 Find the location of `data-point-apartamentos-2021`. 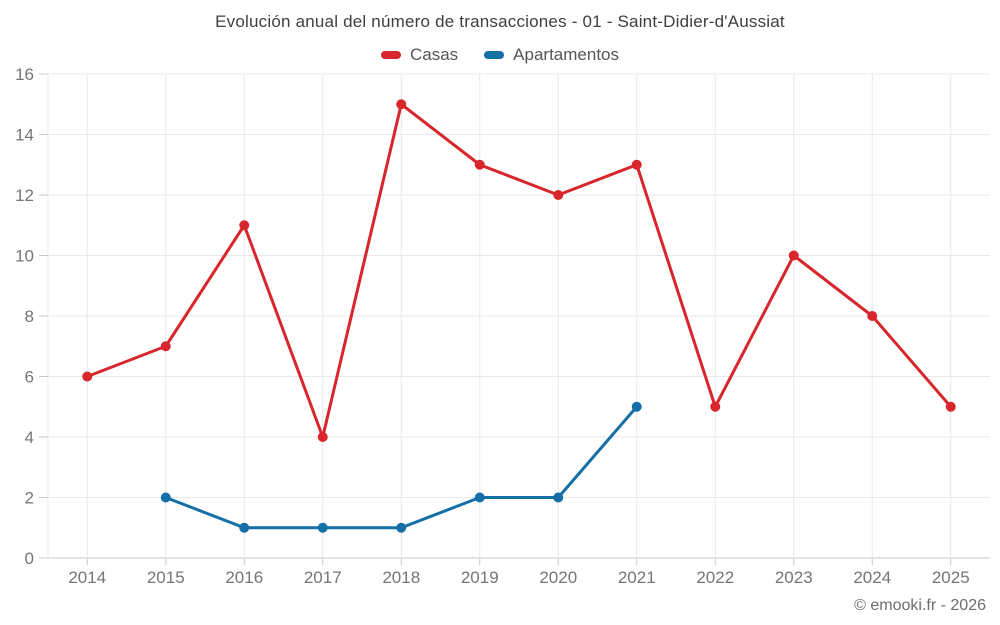

data-point-apartamentos-2021 is located at coordinates (636, 406).